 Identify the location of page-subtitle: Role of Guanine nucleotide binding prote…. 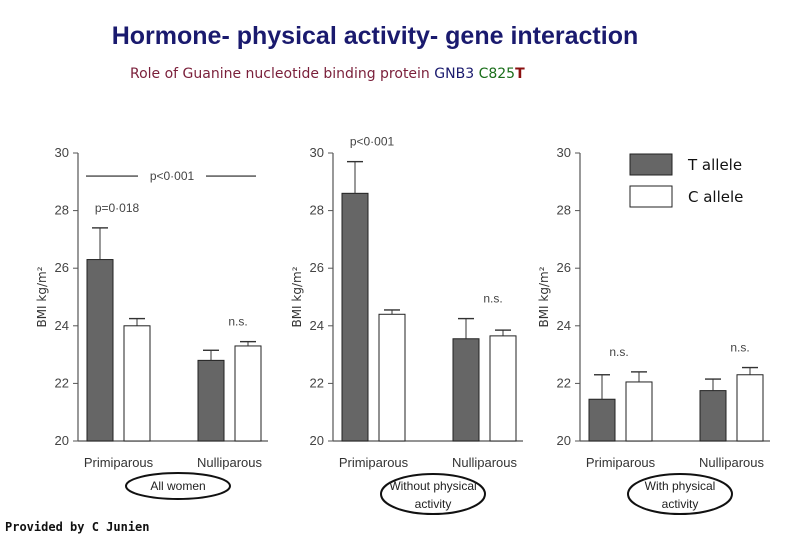
(327, 74).